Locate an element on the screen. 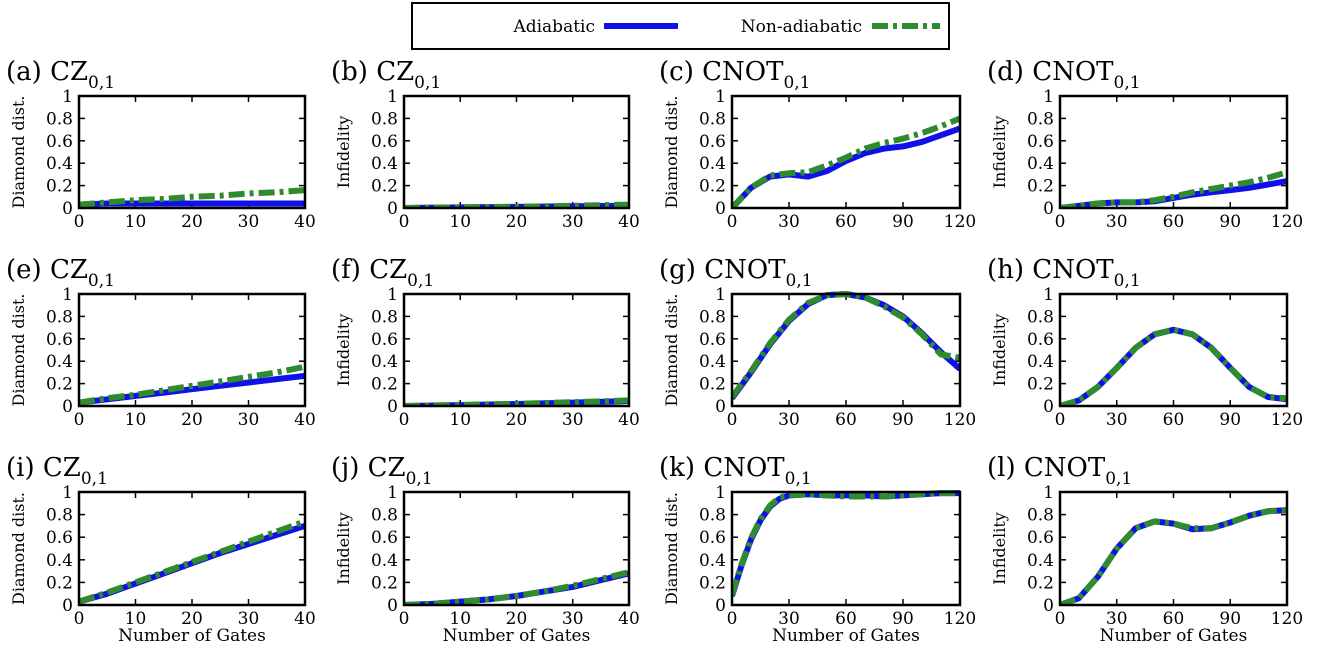 Image resolution: width=1333 pixels, height=667 pixels. series-line-adiabatic is located at coordinates (846, 166).